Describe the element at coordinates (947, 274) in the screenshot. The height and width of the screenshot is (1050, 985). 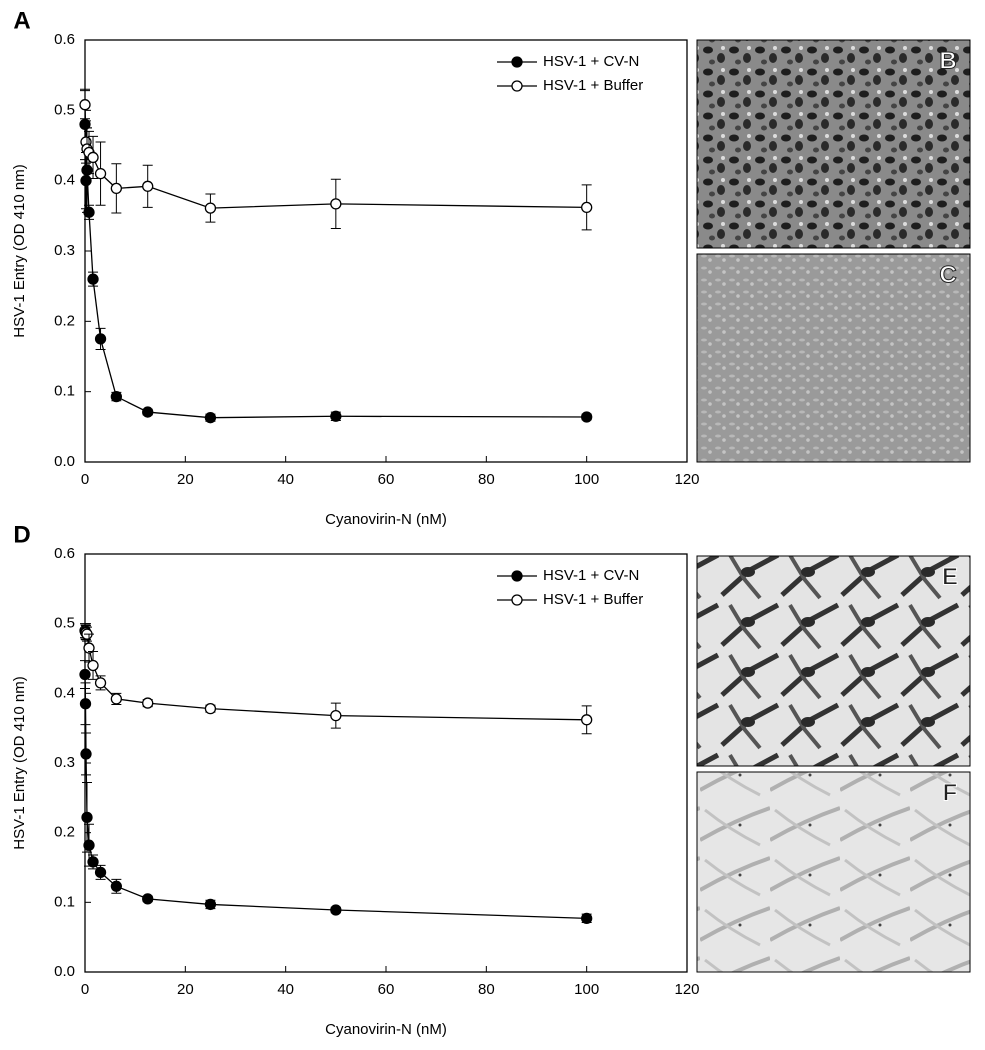
I see `panel-label: C` at that location.